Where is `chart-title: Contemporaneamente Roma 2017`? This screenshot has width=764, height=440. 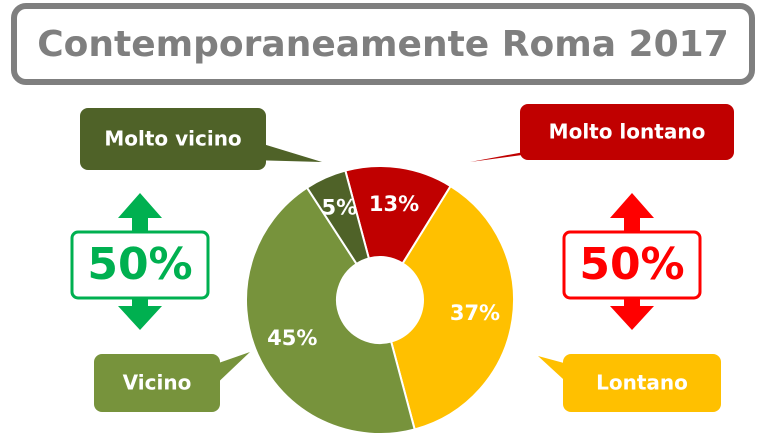
chart-title: Contemporaneamente Roma 2017 is located at coordinates (383, 44).